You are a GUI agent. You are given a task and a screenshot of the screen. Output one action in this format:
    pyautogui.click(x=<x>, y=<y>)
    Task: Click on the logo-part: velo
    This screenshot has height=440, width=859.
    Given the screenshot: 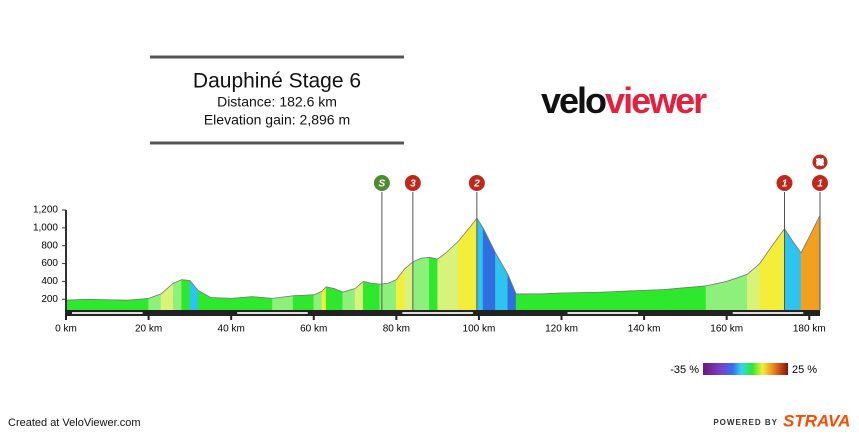 What is the action you would take?
    pyautogui.click(x=573, y=100)
    